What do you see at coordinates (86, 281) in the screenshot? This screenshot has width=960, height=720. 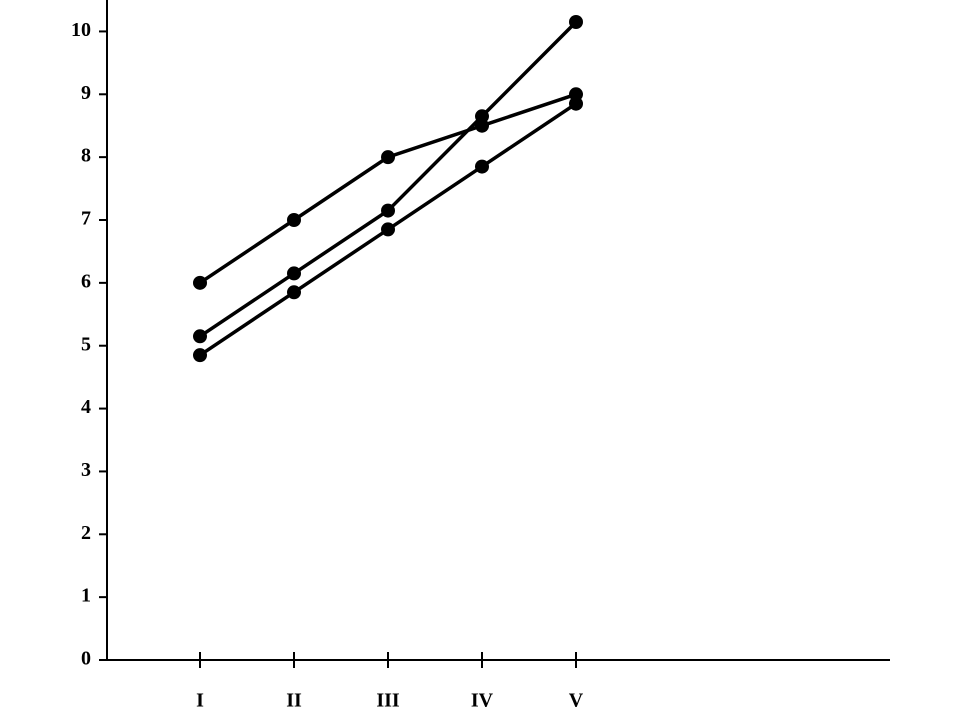 I see `y-tick-label: 6` at bounding box center [86, 281].